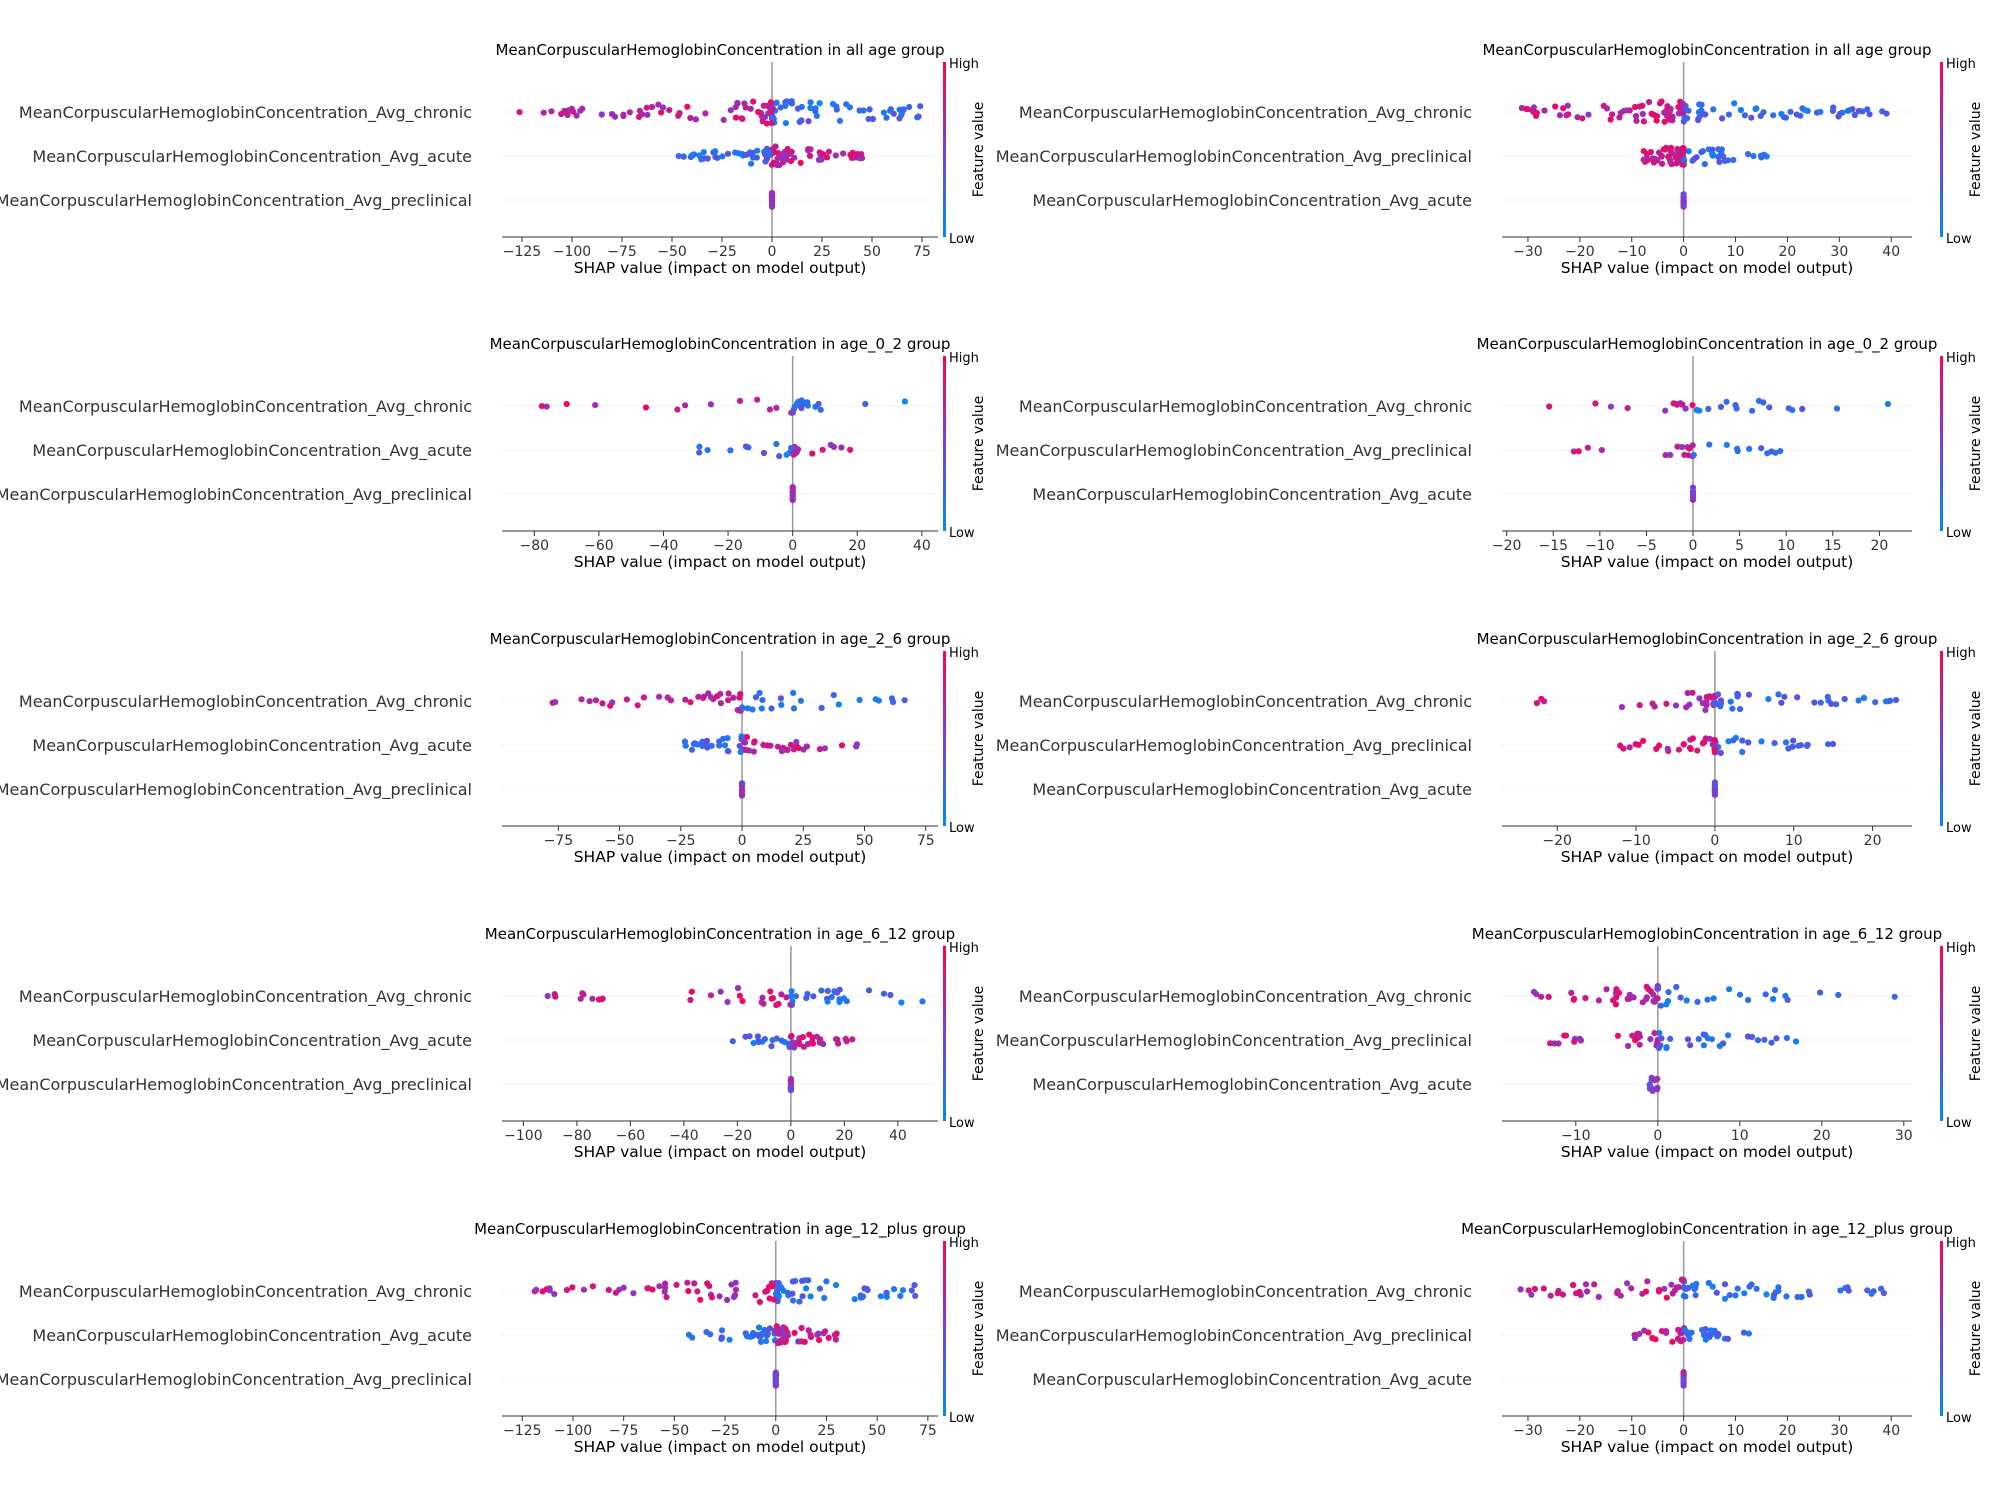  I want to click on x-tick-label: −75, so click(559, 841).